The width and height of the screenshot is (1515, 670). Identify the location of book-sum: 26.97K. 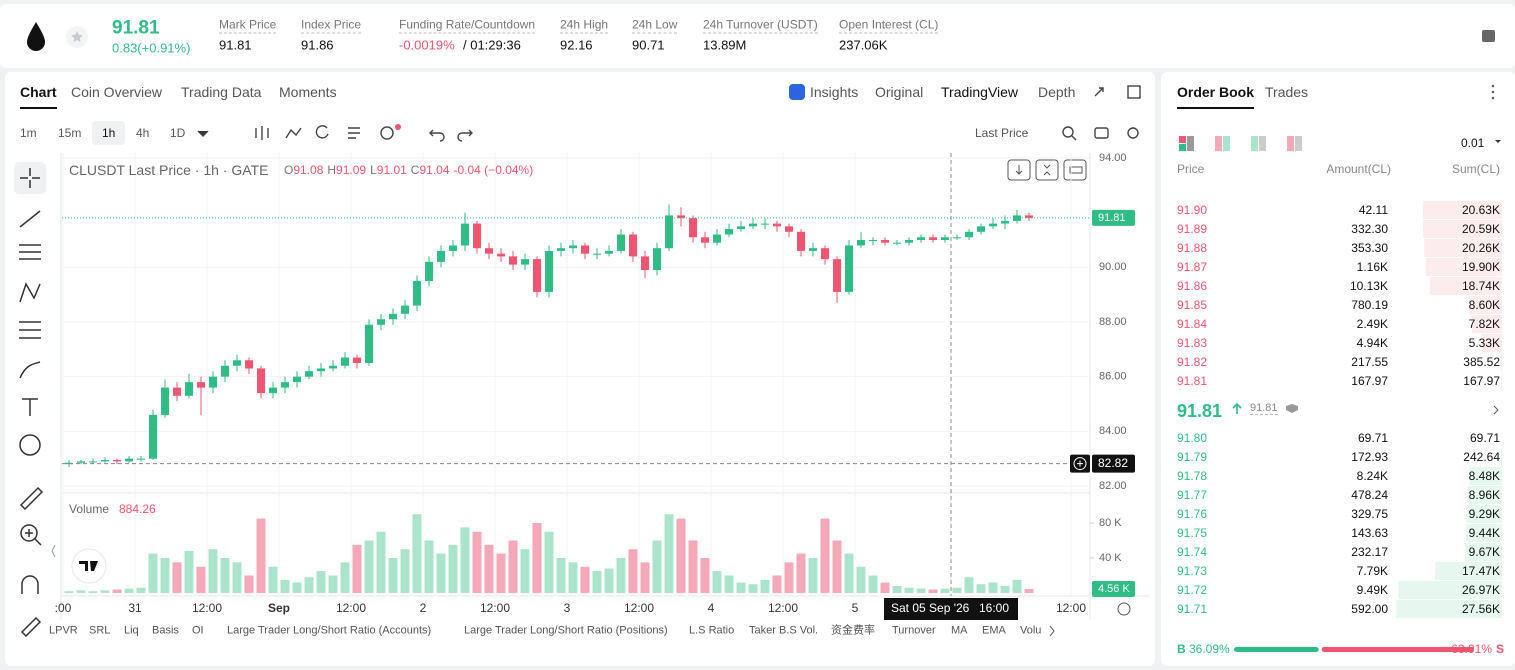
(1480, 590).